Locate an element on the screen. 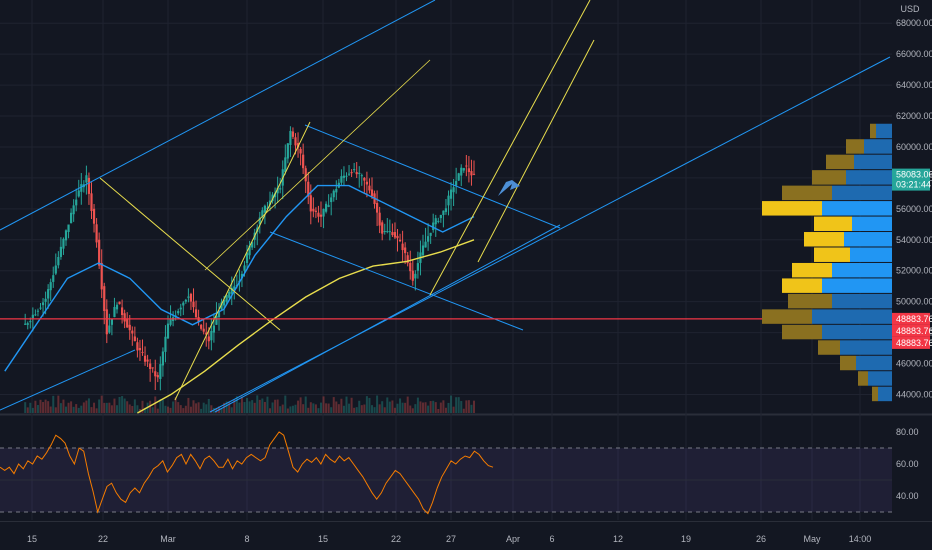  descending-line-upper is located at coordinates (432, 176).